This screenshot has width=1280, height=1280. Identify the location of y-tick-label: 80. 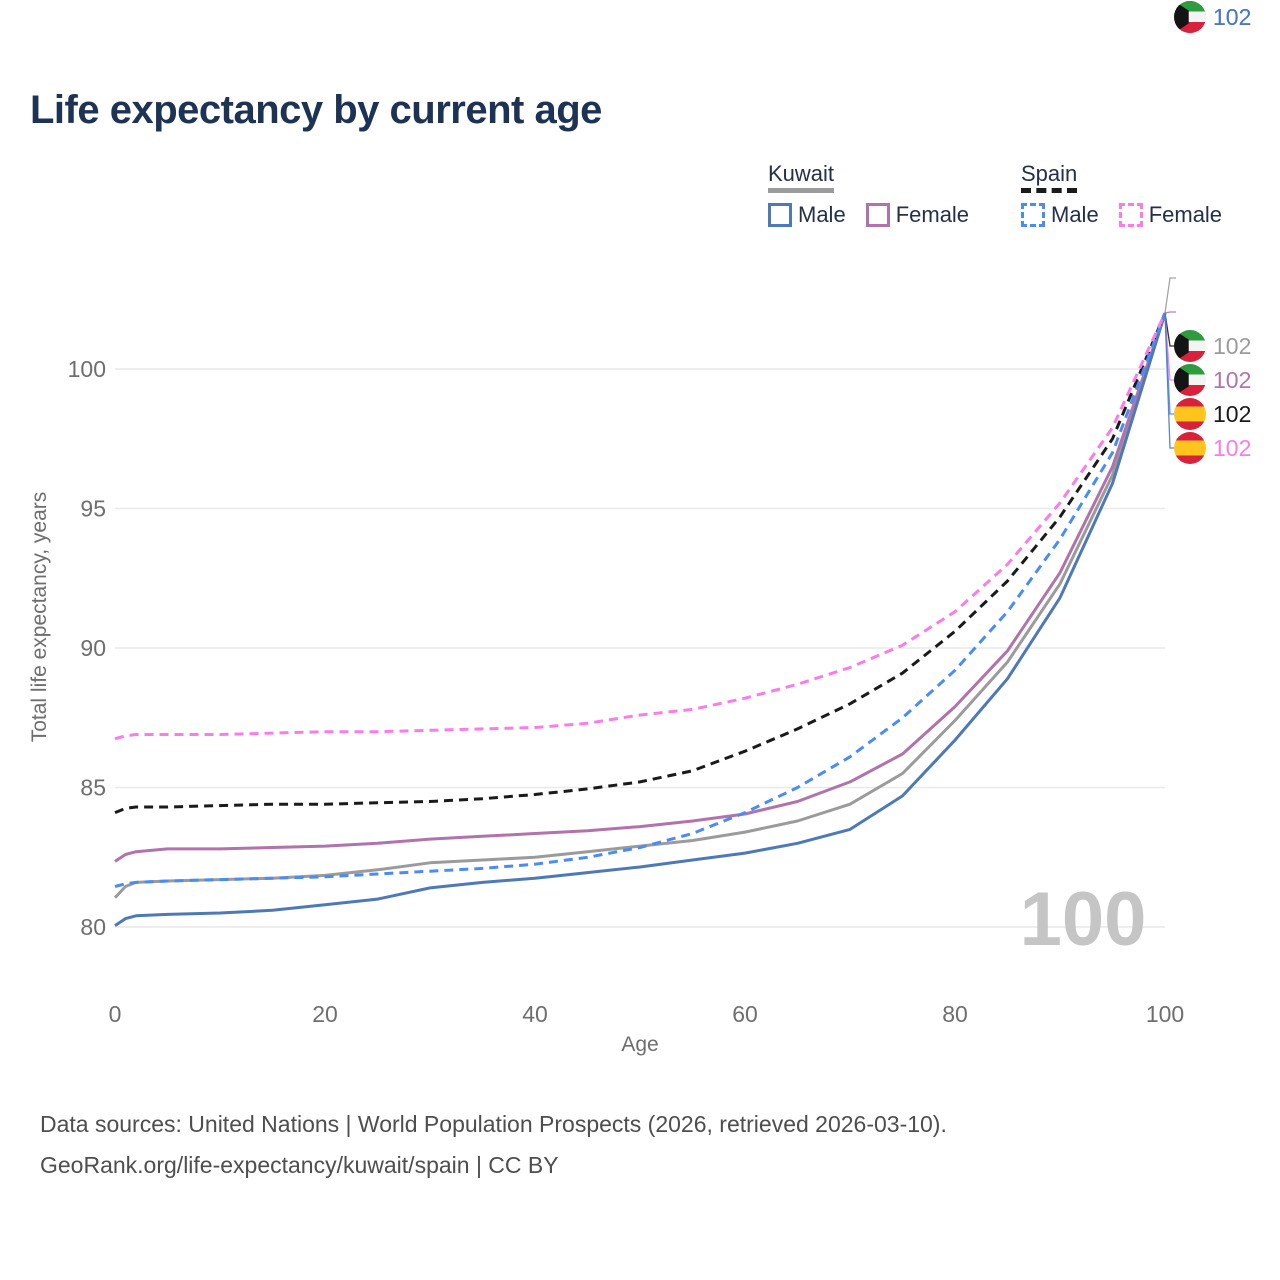
(93, 927).